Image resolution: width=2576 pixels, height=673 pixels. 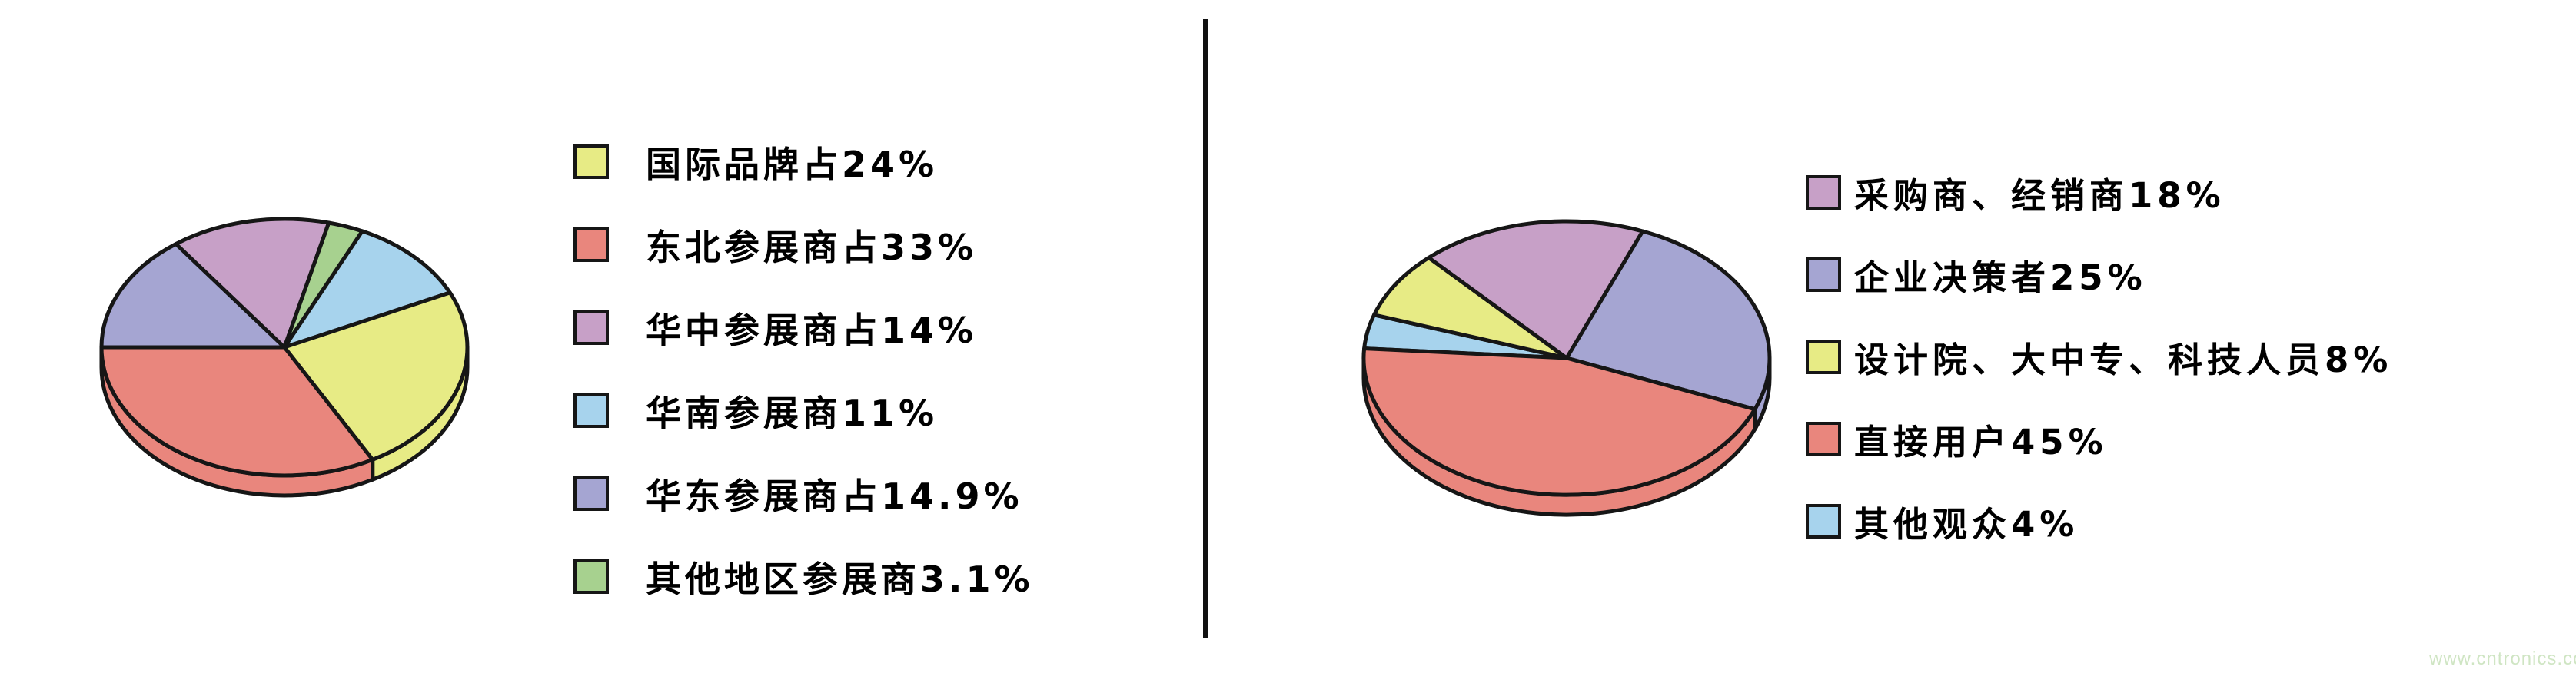 I want to click on left-pie-chart, so click(x=284, y=357).